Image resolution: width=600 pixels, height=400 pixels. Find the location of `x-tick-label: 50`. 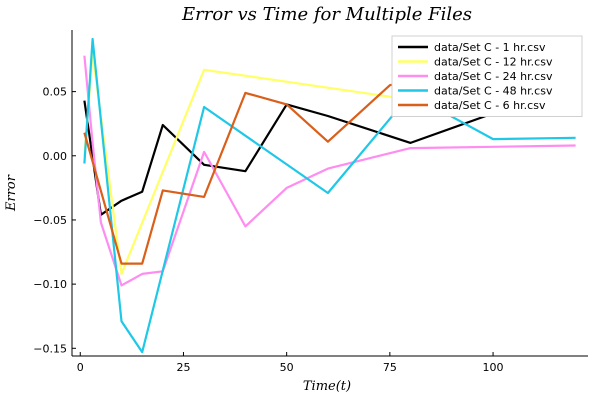

x-tick-label: 50 is located at coordinates (287, 367).